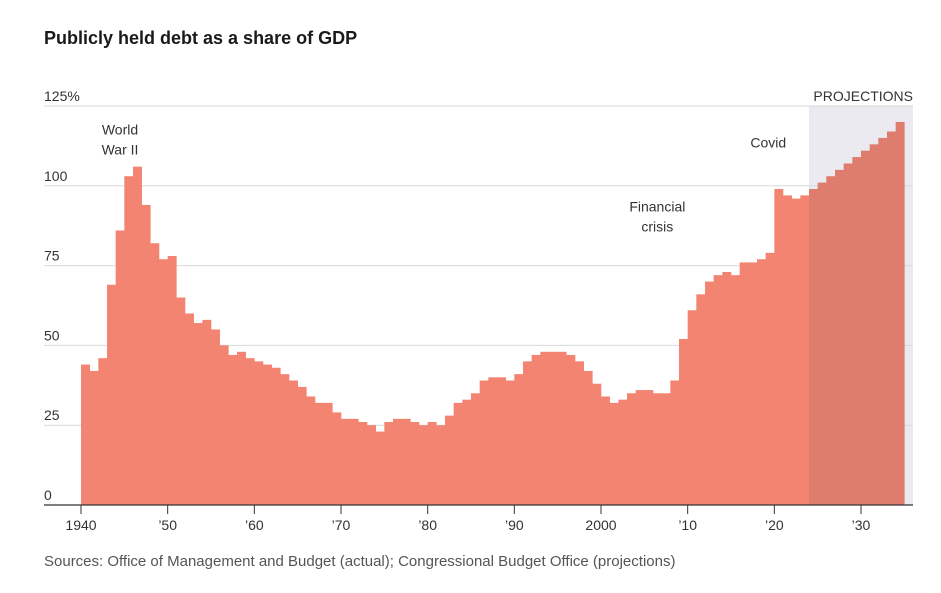 The width and height of the screenshot is (941, 593). What do you see at coordinates (85, 434) in the screenshot?
I see `bar-1940` at bounding box center [85, 434].